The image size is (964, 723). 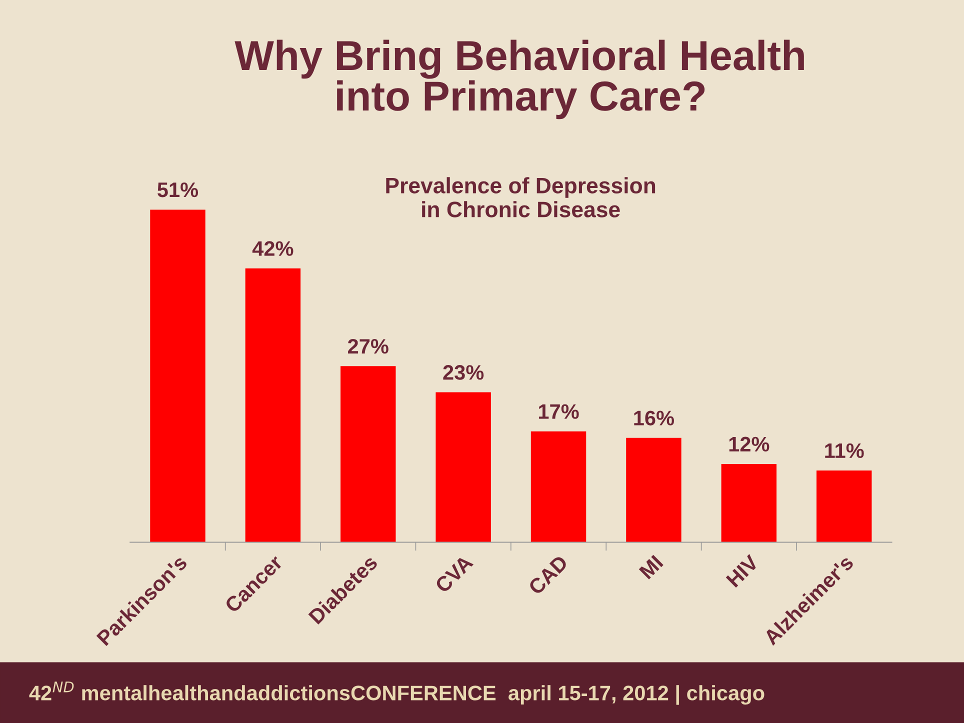 What do you see at coordinates (844, 450) in the screenshot?
I see `data-label: 11%` at bounding box center [844, 450].